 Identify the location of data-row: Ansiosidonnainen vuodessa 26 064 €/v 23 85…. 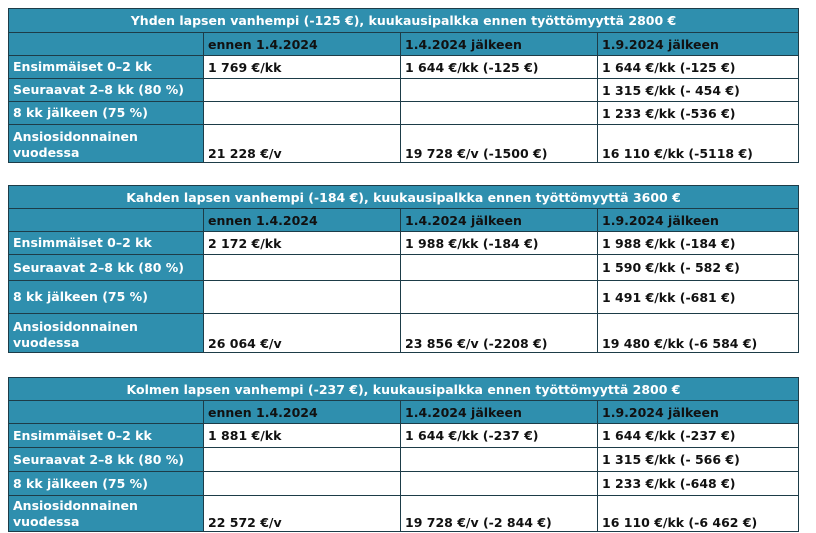
(404, 333).